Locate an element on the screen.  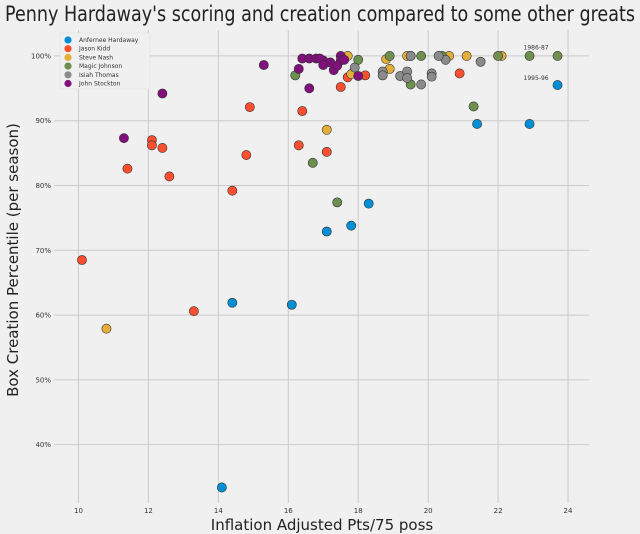
x-tick-label: 10 is located at coordinates (78, 511).